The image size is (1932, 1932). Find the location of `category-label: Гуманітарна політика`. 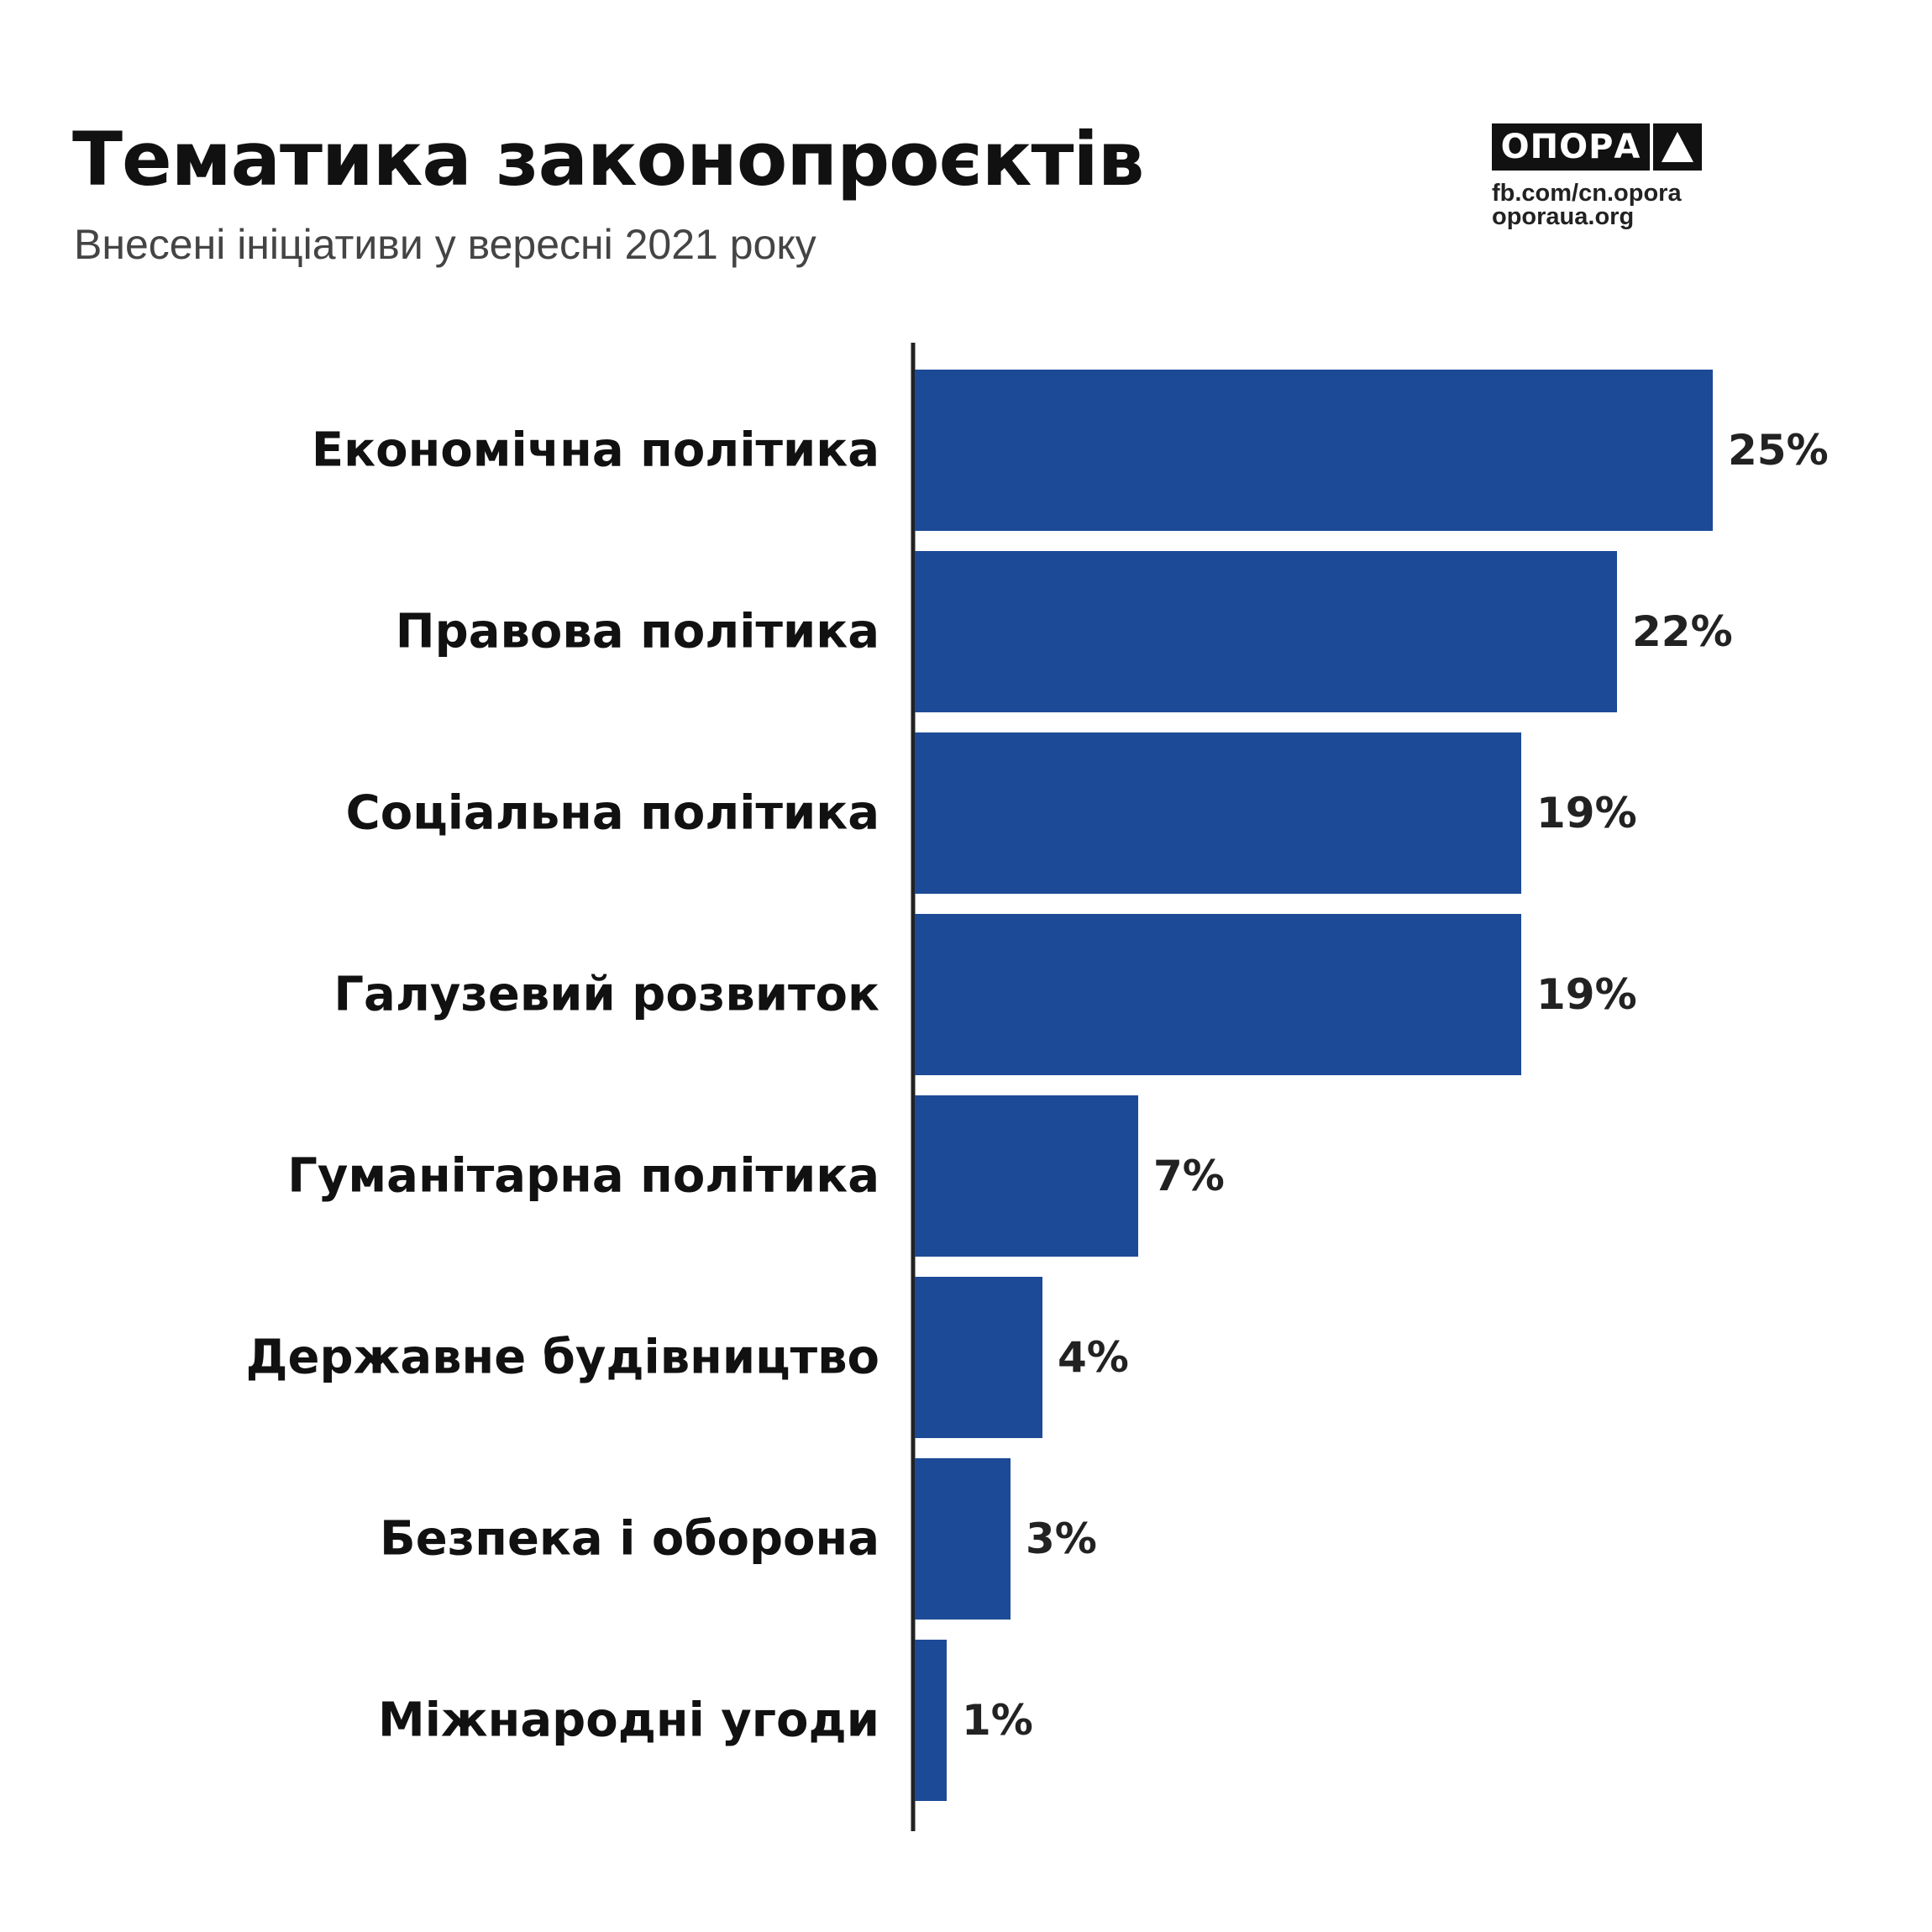

category-label: Гуманітарна політика is located at coordinates (583, 1176).